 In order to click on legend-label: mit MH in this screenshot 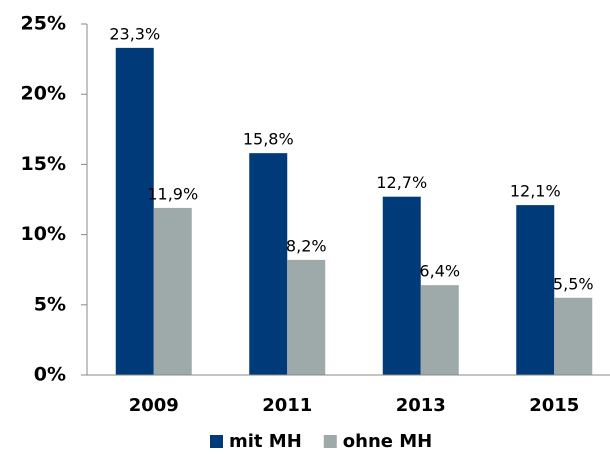, I will do `click(265, 441)`.